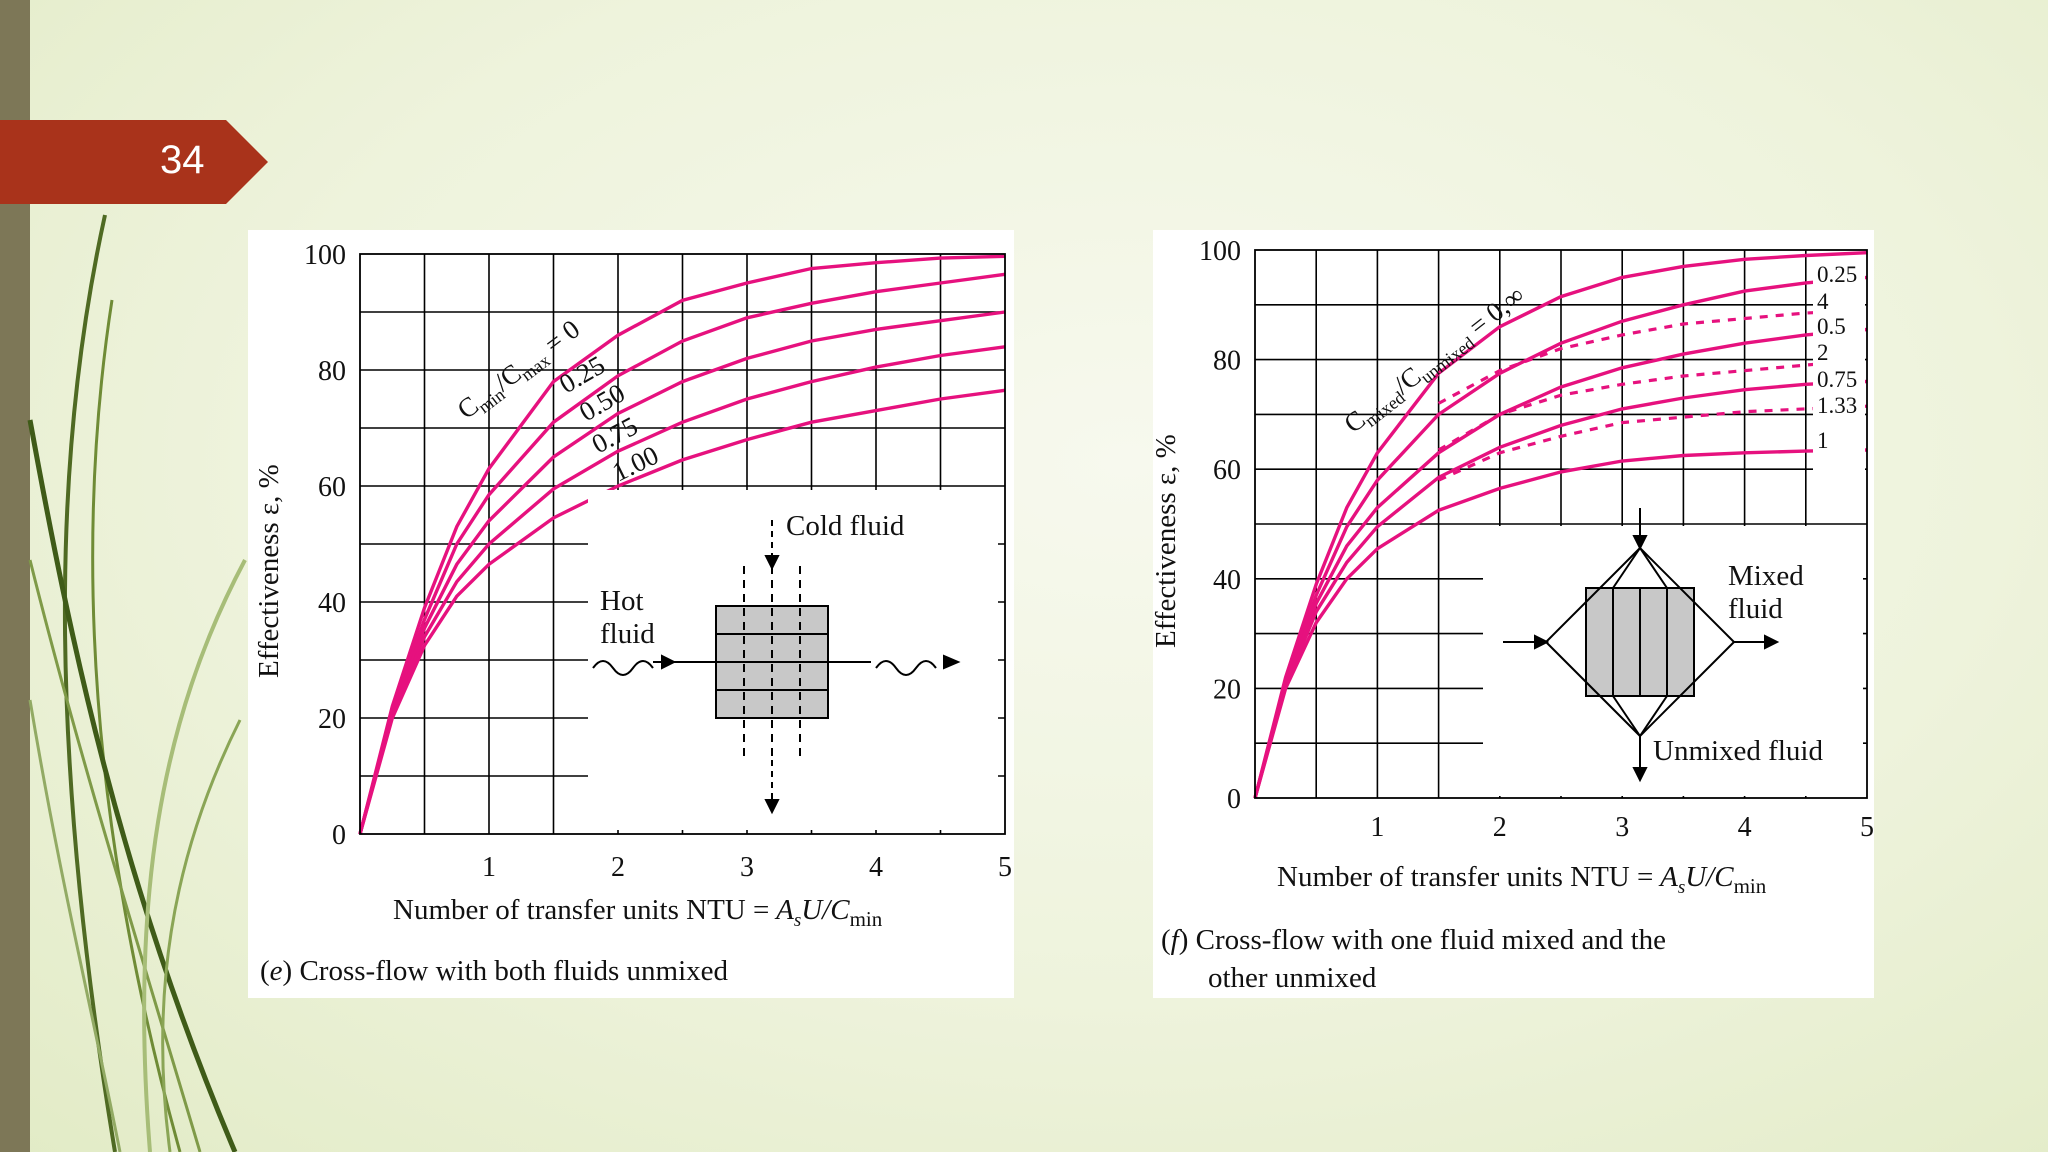 The height and width of the screenshot is (1152, 2048). Describe the element at coordinates (494, 971) in the screenshot. I see `chart-e-caption: (e) Cross-flow with both fluids unmixed` at that location.